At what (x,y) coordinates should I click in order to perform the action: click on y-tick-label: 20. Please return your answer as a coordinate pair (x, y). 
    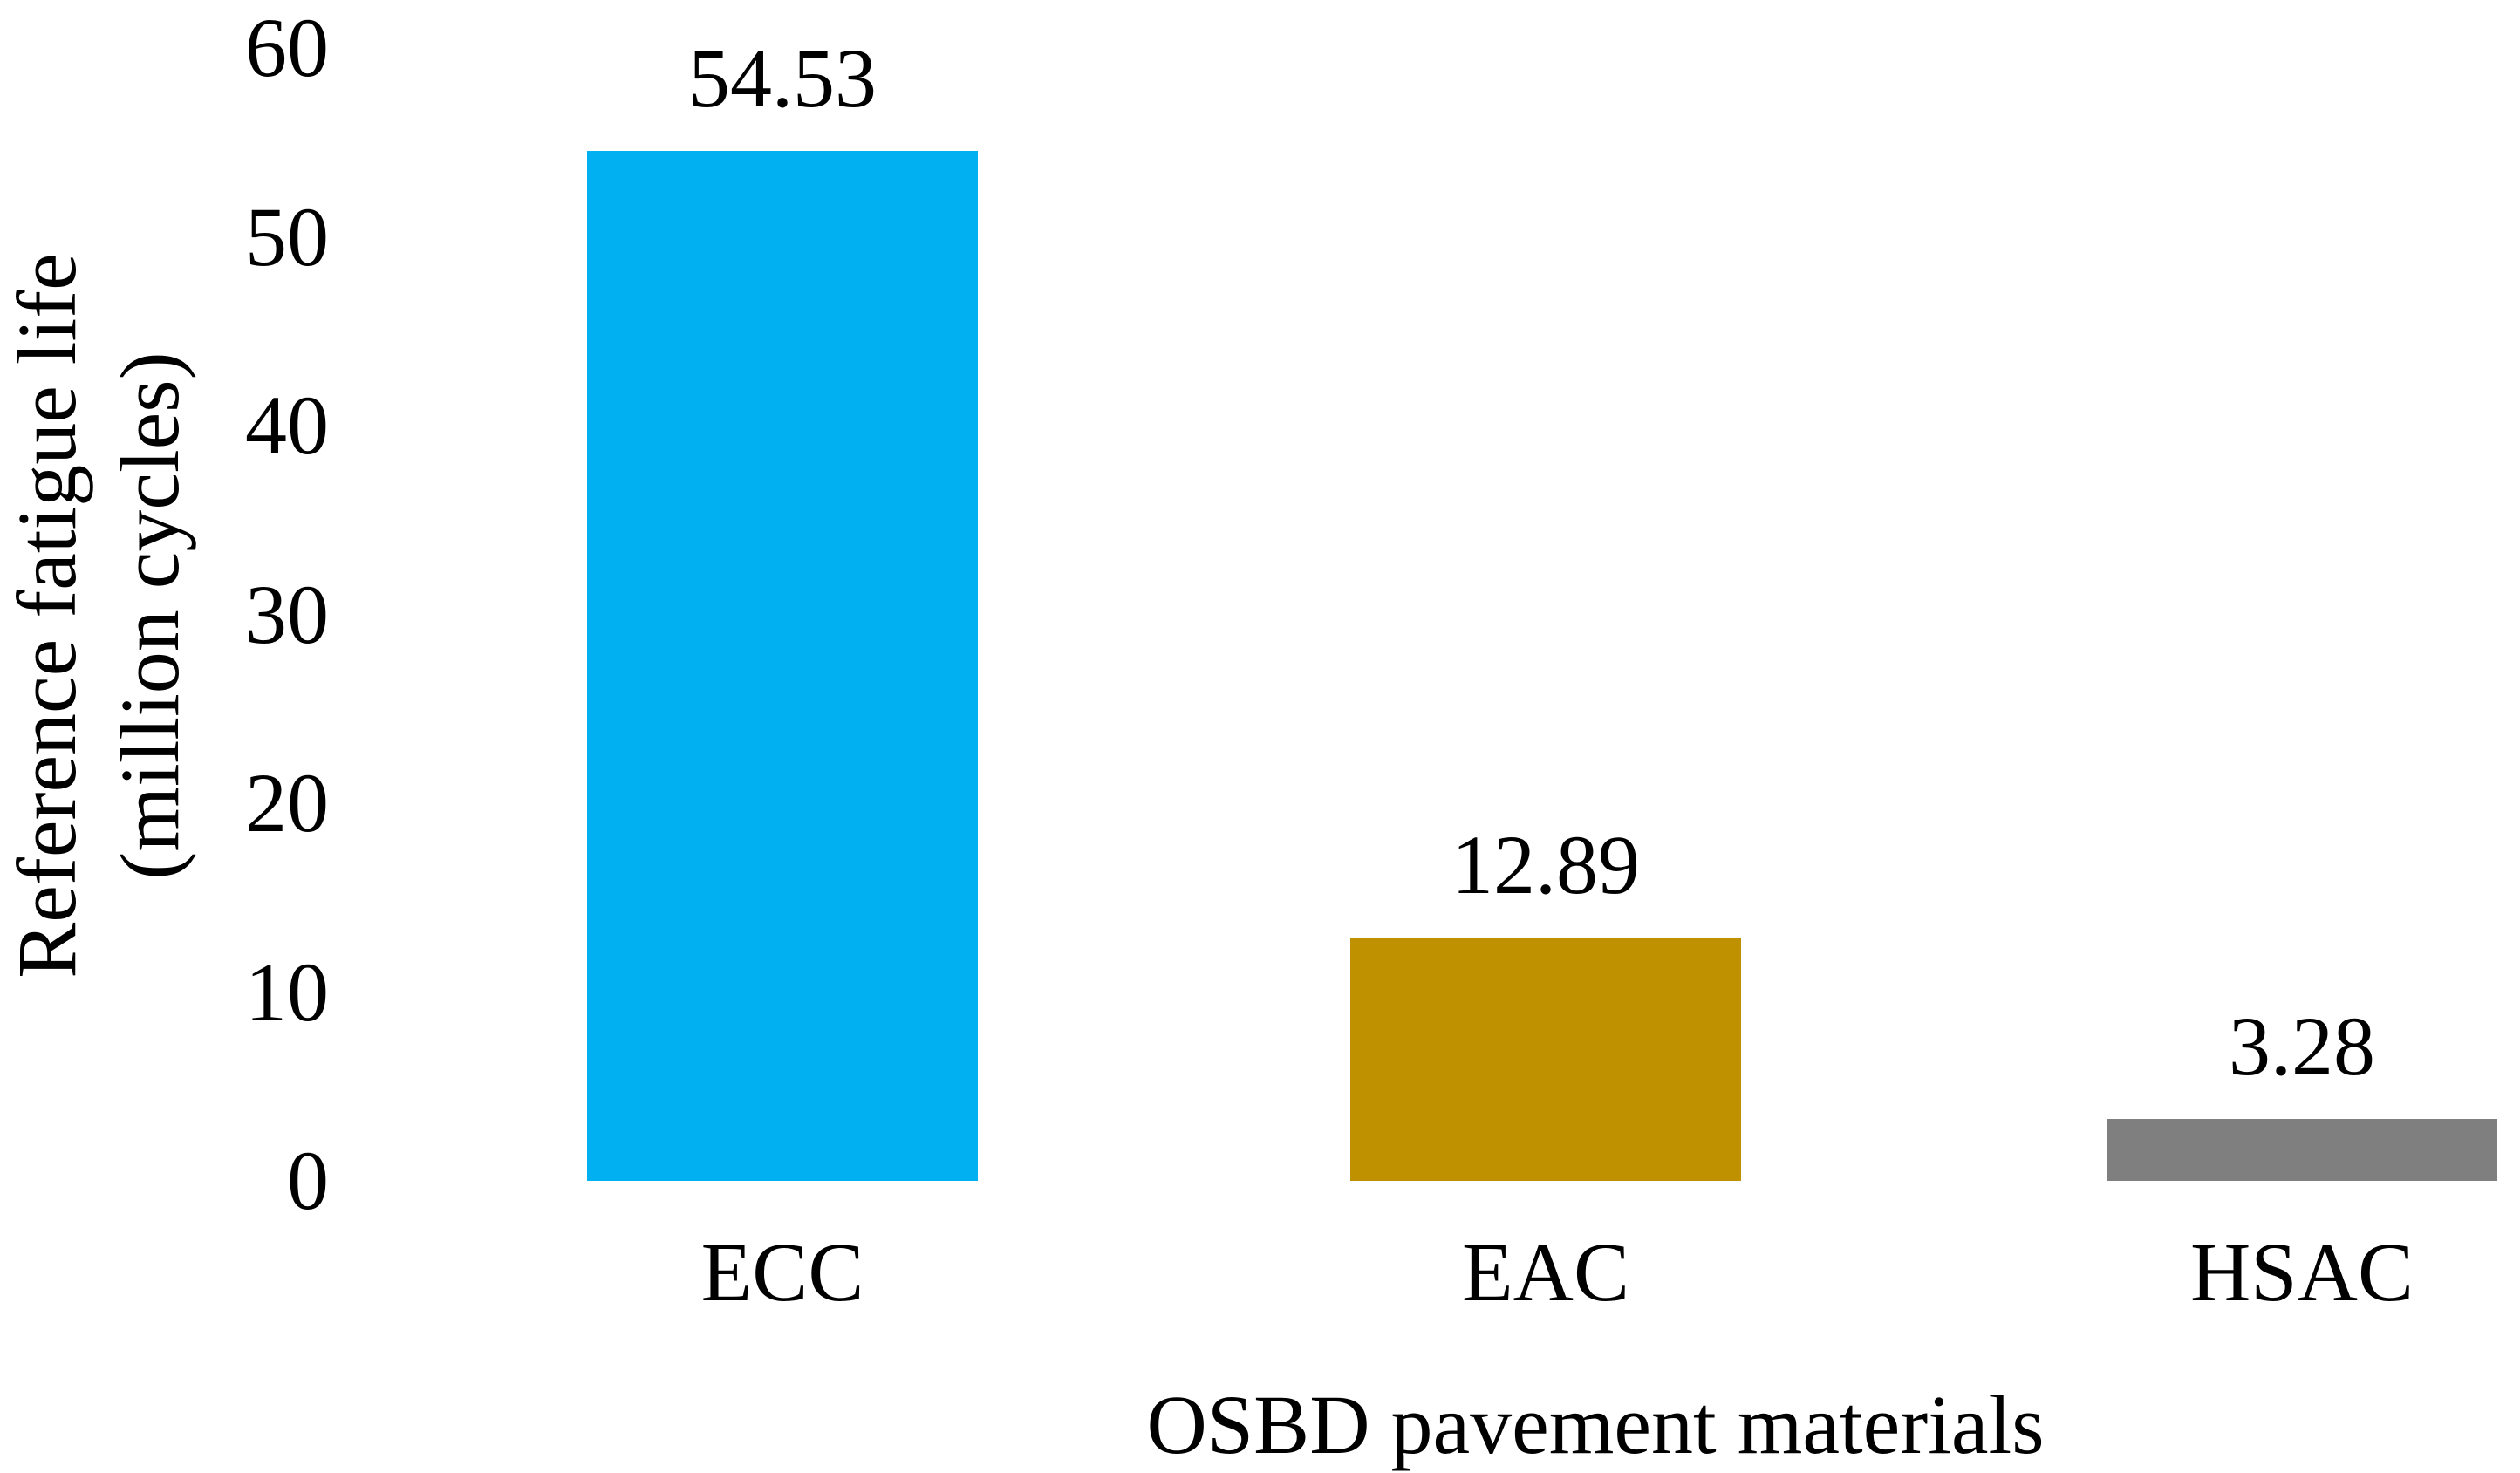
    Looking at the image, I should click on (287, 802).